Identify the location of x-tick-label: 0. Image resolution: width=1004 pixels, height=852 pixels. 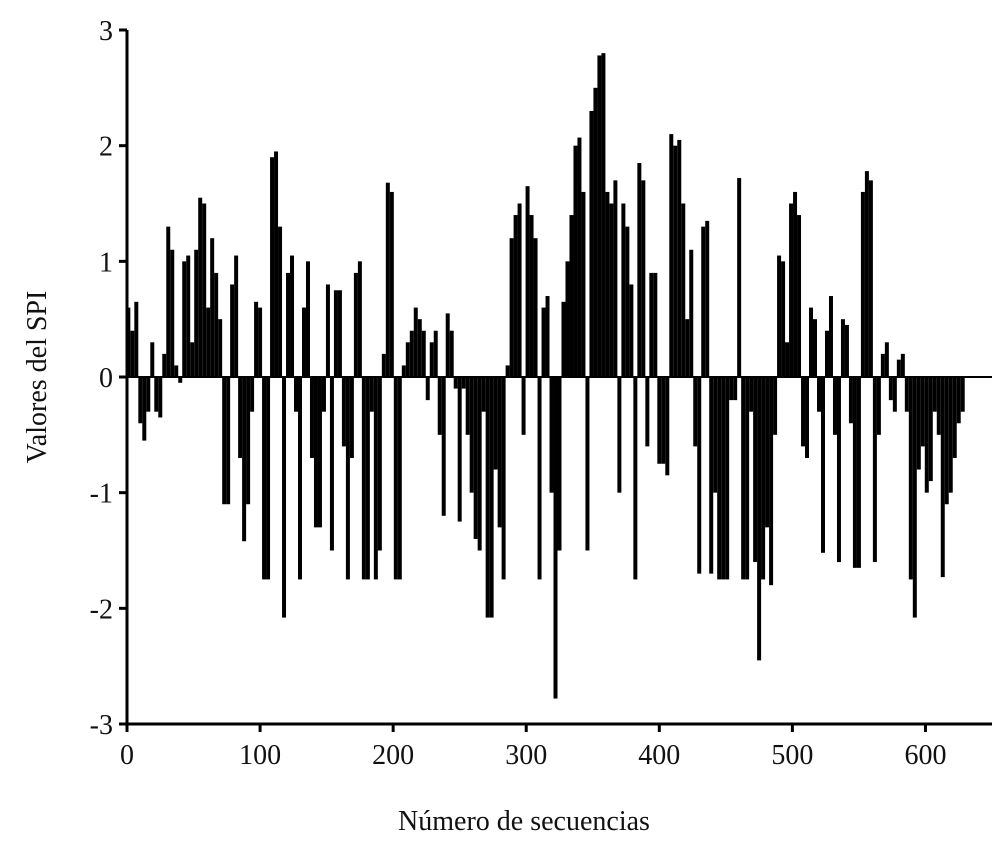
(127, 755).